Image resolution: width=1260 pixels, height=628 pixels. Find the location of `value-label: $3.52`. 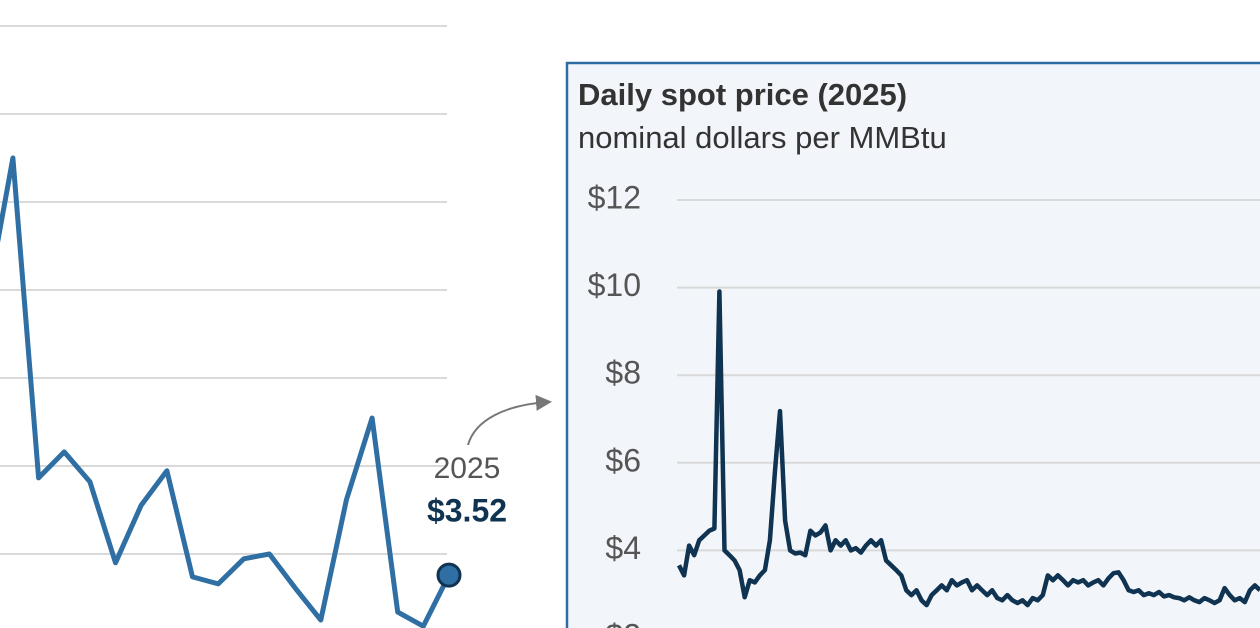

value-label: $3.52 is located at coordinates (467, 510).